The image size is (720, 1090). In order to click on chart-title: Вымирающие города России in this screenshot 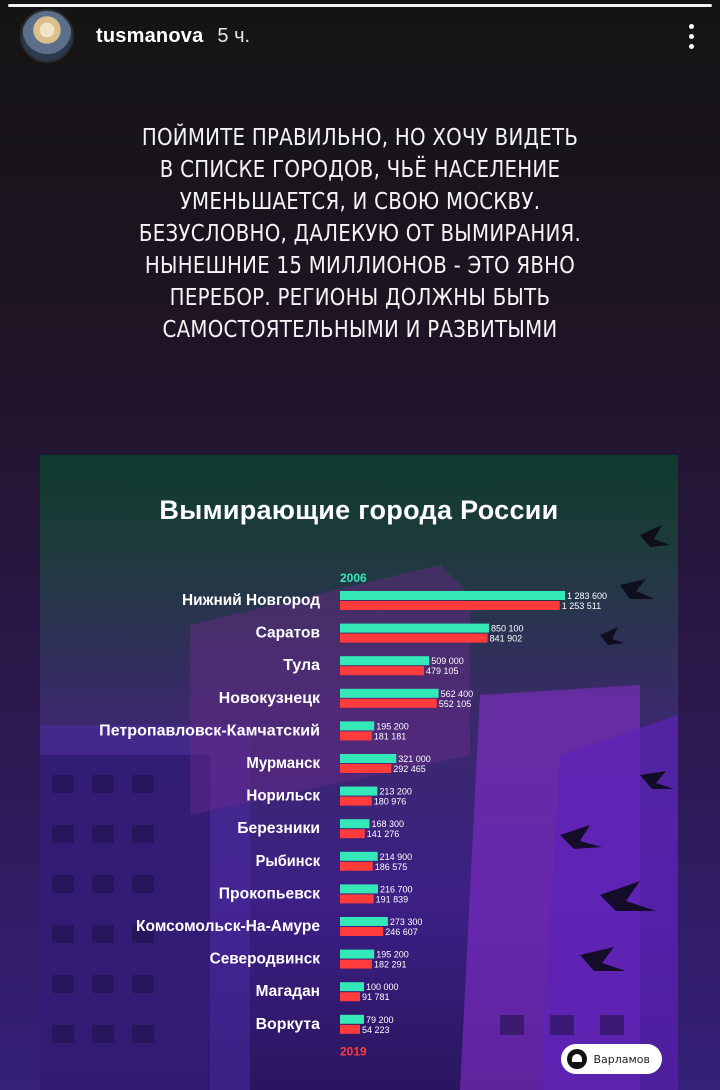, I will do `click(359, 510)`.